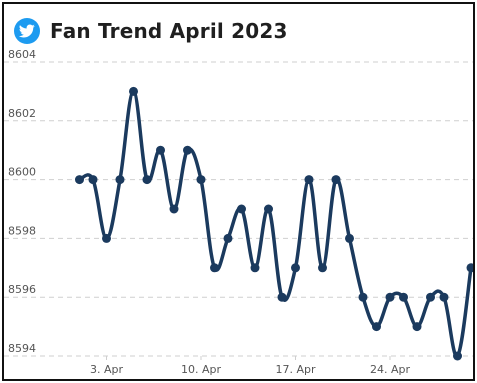 This screenshot has width=477, height=383. Describe the element at coordinates (390, 369) in the screenshot. I see `x-tick-label: 24. Apr` at that location.